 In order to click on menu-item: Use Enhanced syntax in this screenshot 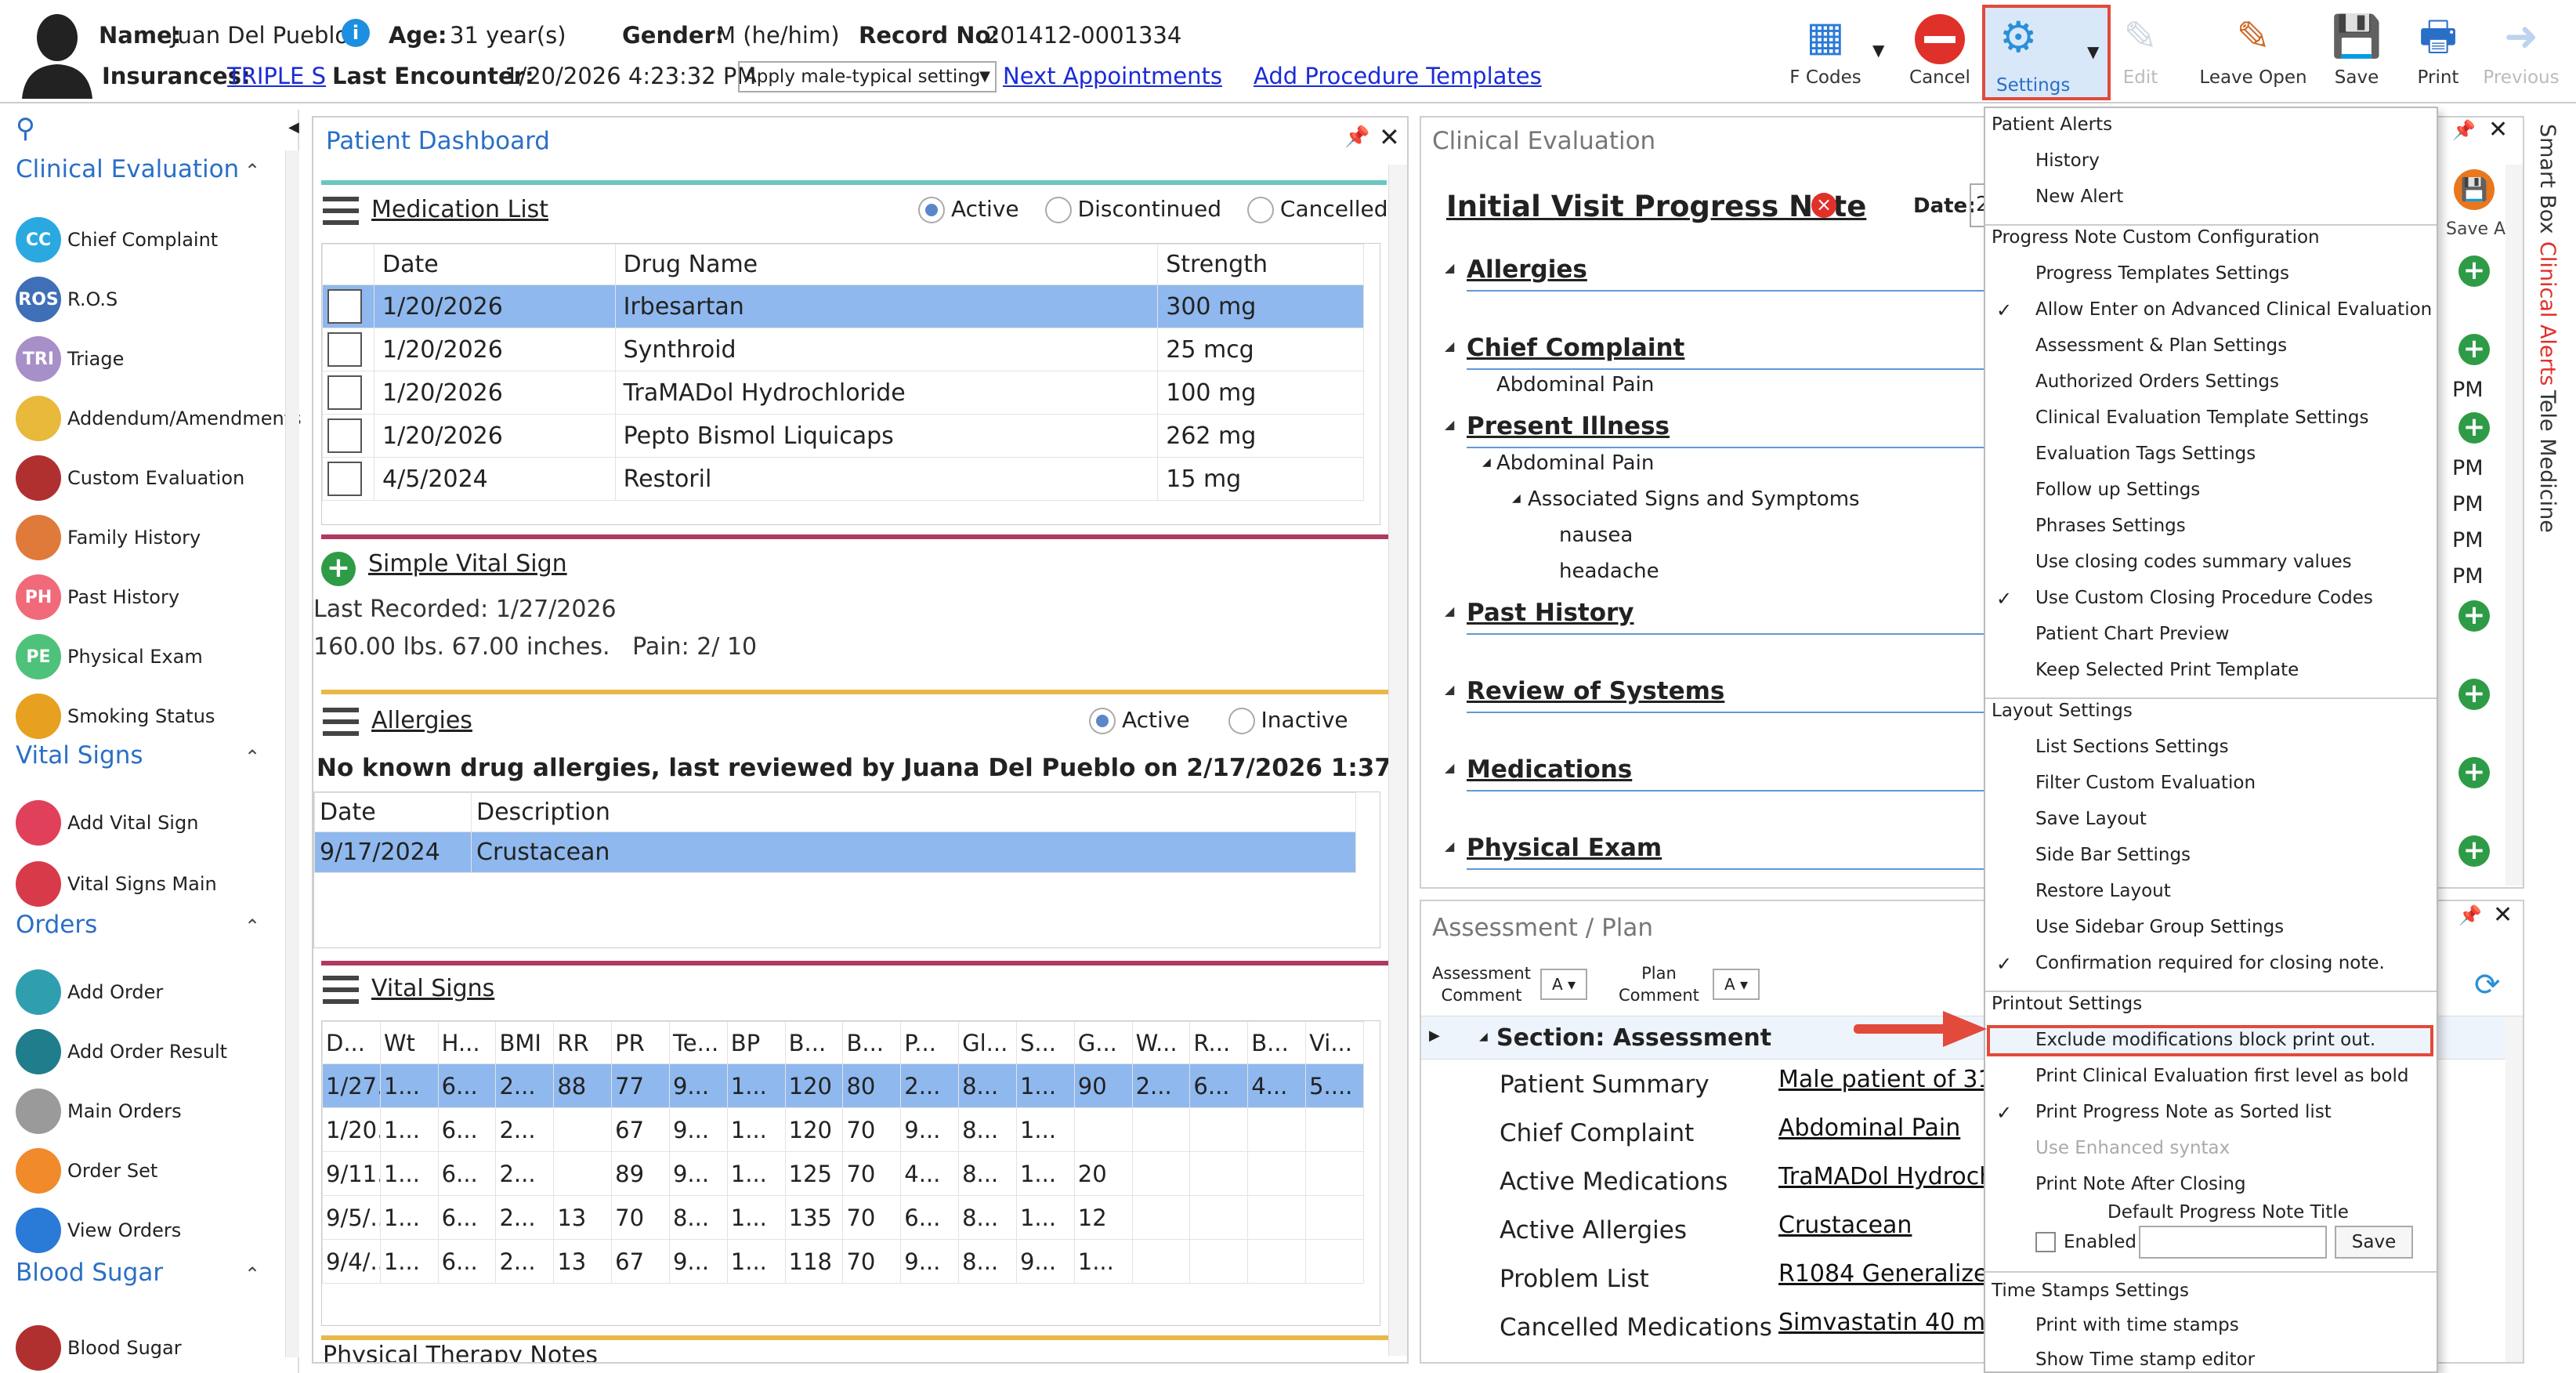, I will do `click(2132, 1148)`.